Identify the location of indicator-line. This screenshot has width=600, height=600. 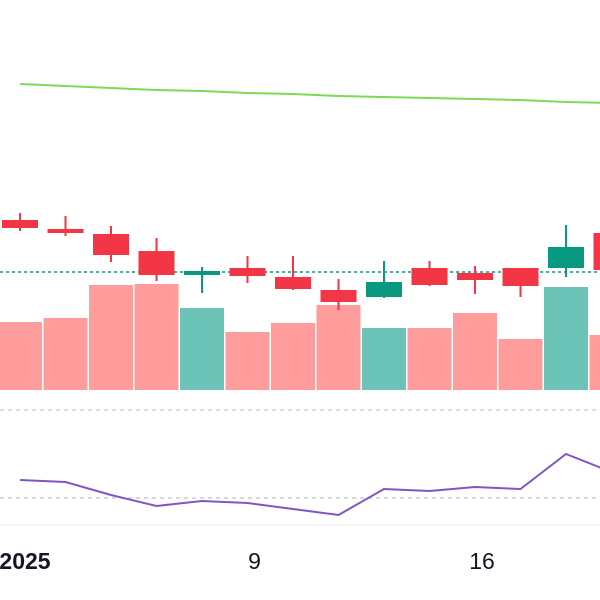
(309, 484).